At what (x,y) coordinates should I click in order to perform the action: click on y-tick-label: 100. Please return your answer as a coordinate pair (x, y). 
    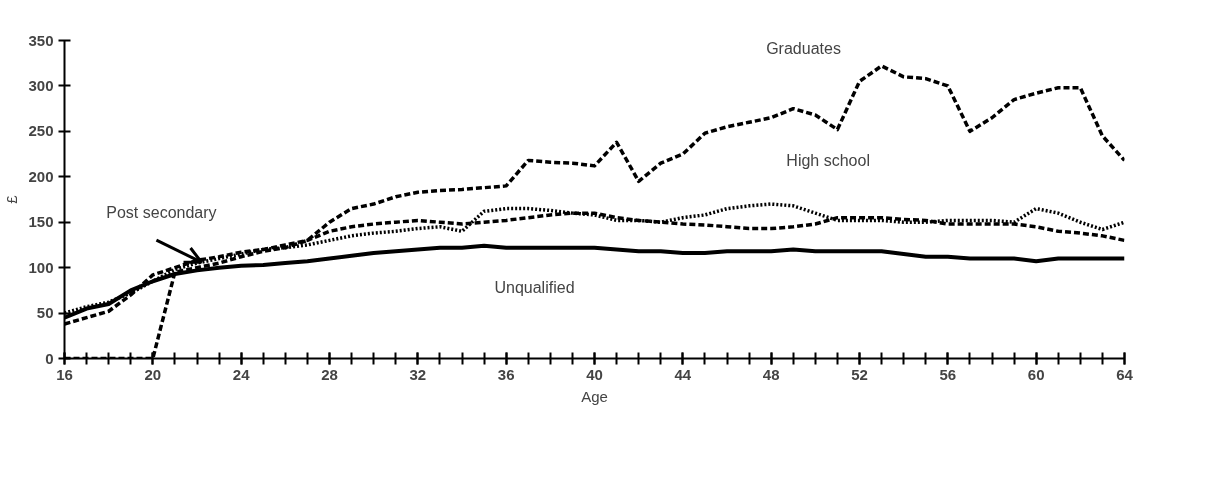
    Looking at the image, I should click on (41, 267).